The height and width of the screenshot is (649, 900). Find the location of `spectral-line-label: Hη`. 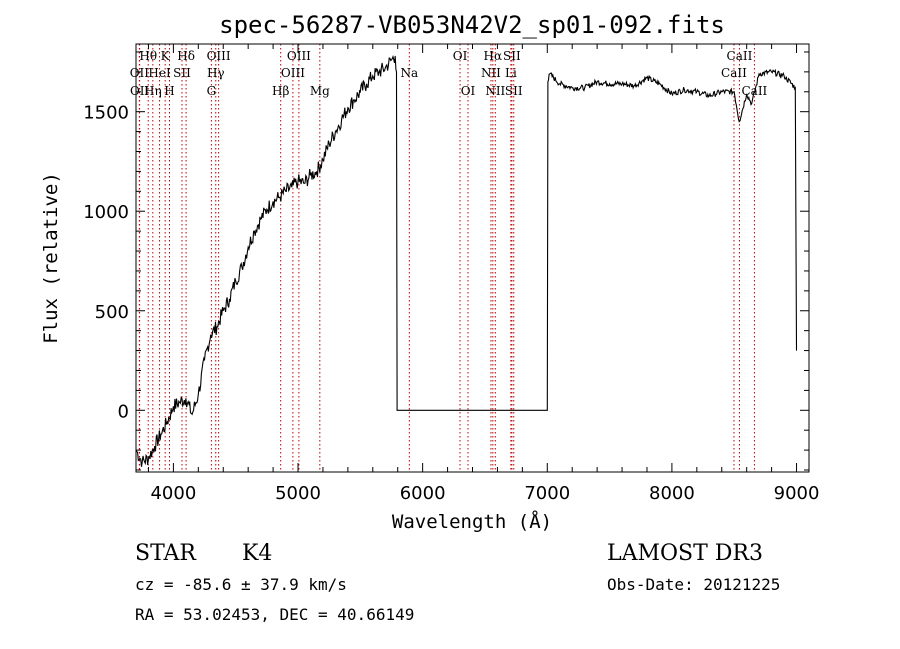

spectral-line-label: Hη is located at coordinates (153, 91).